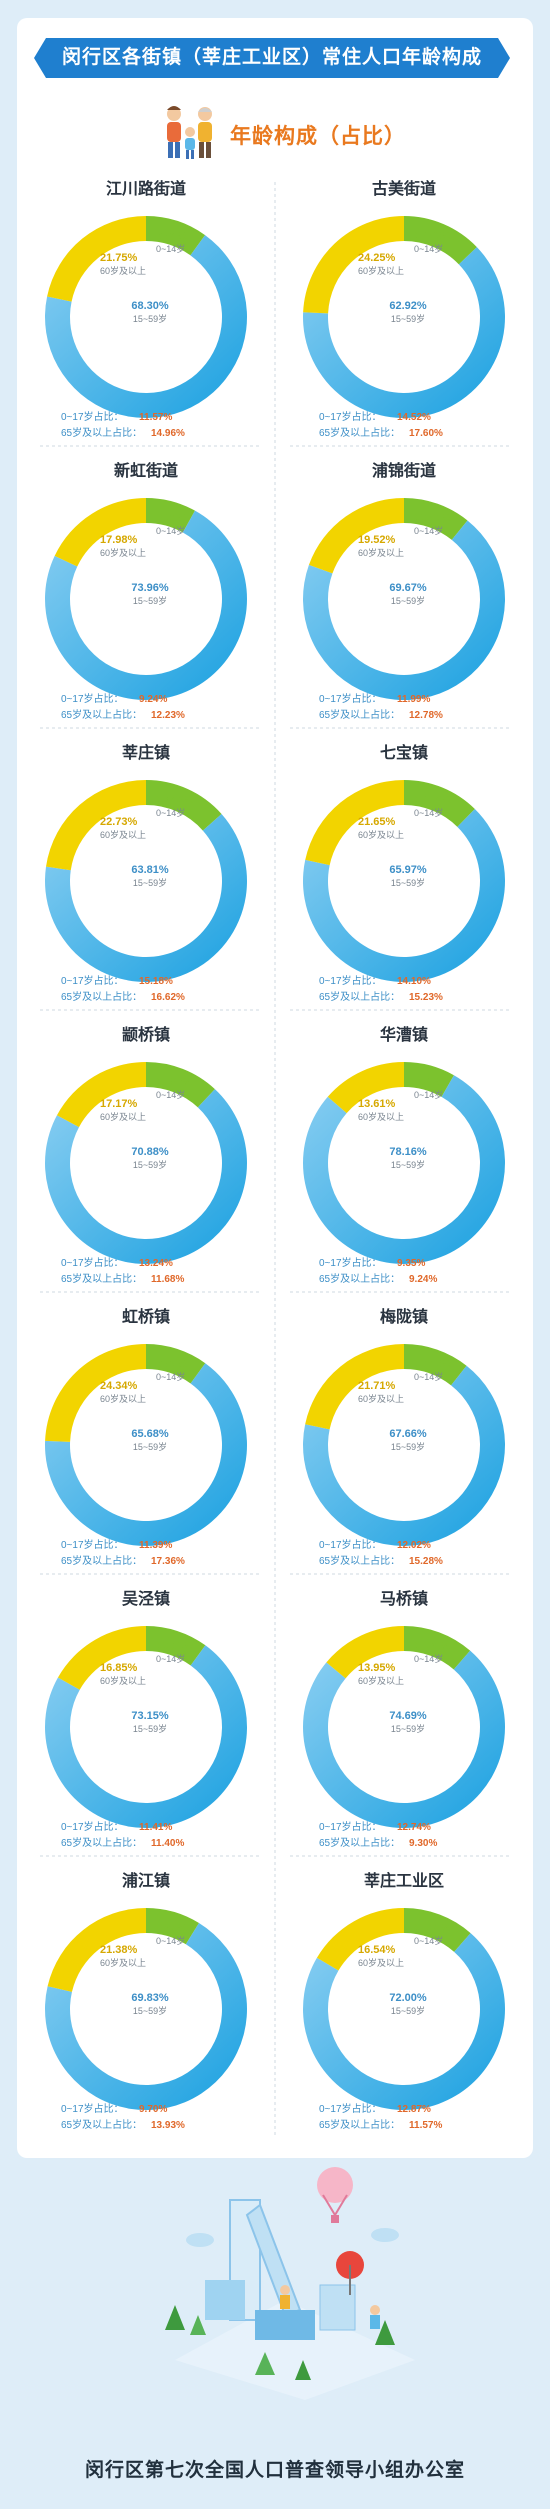 The height and width of the screenshot is (2509, 550). Describe the element at coordinates (146, 752) in the screenshot. I see `chart-title: 莘庄镇` at that location.